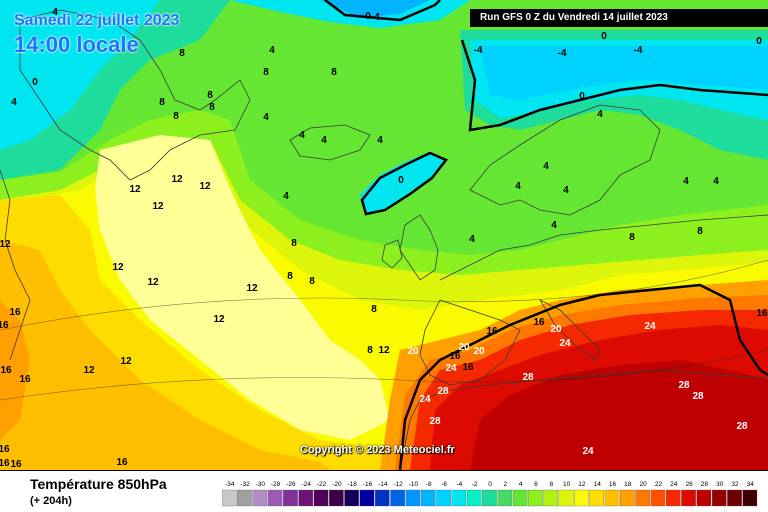 The width and height of the screenshot is (768, 512). I want to click on africa-coast, so click(583, 419).